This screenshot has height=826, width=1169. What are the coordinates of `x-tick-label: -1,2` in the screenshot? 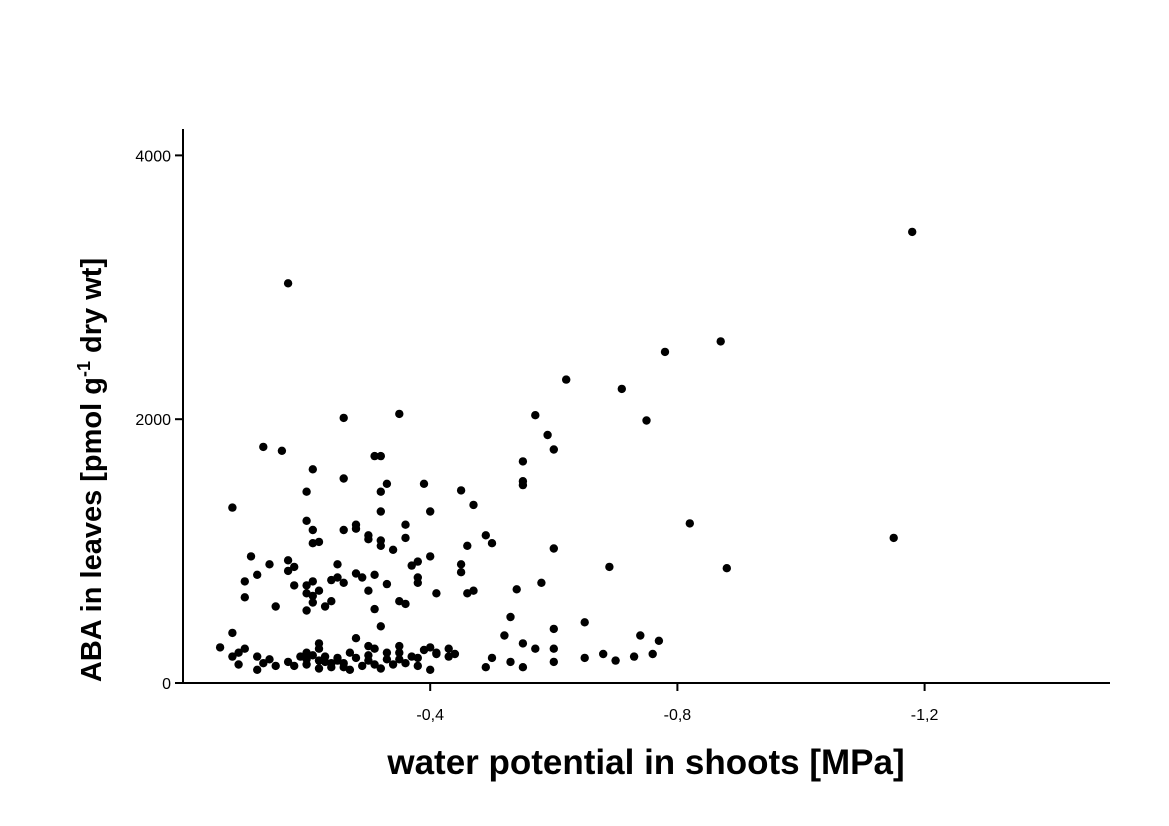 It's located at (925, 715).